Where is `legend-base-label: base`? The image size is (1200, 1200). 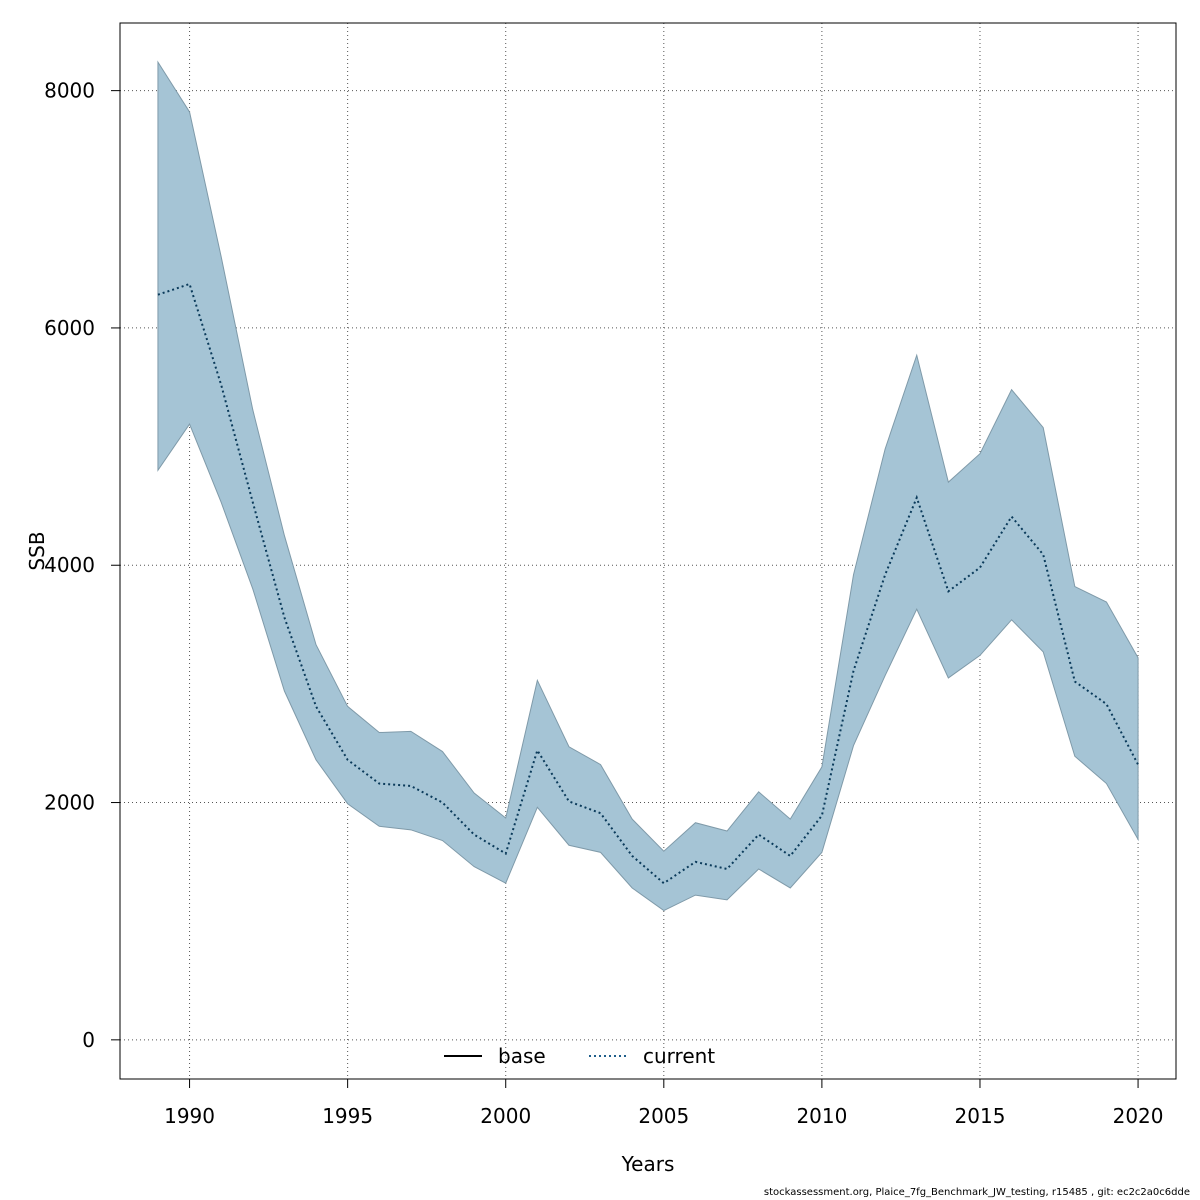
legend-base-label: base is located at coordinates (522, 1056).